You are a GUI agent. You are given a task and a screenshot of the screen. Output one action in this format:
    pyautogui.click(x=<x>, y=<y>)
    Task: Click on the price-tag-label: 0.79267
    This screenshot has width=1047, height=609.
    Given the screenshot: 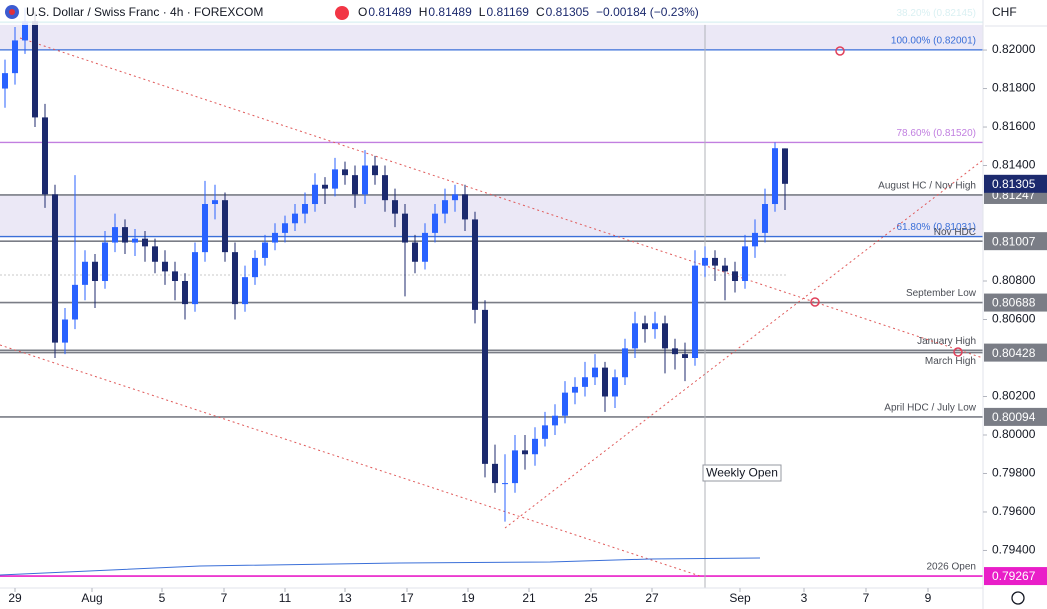 What is the action you would take?
    pyautogui.click(x=1014, y=576)
    